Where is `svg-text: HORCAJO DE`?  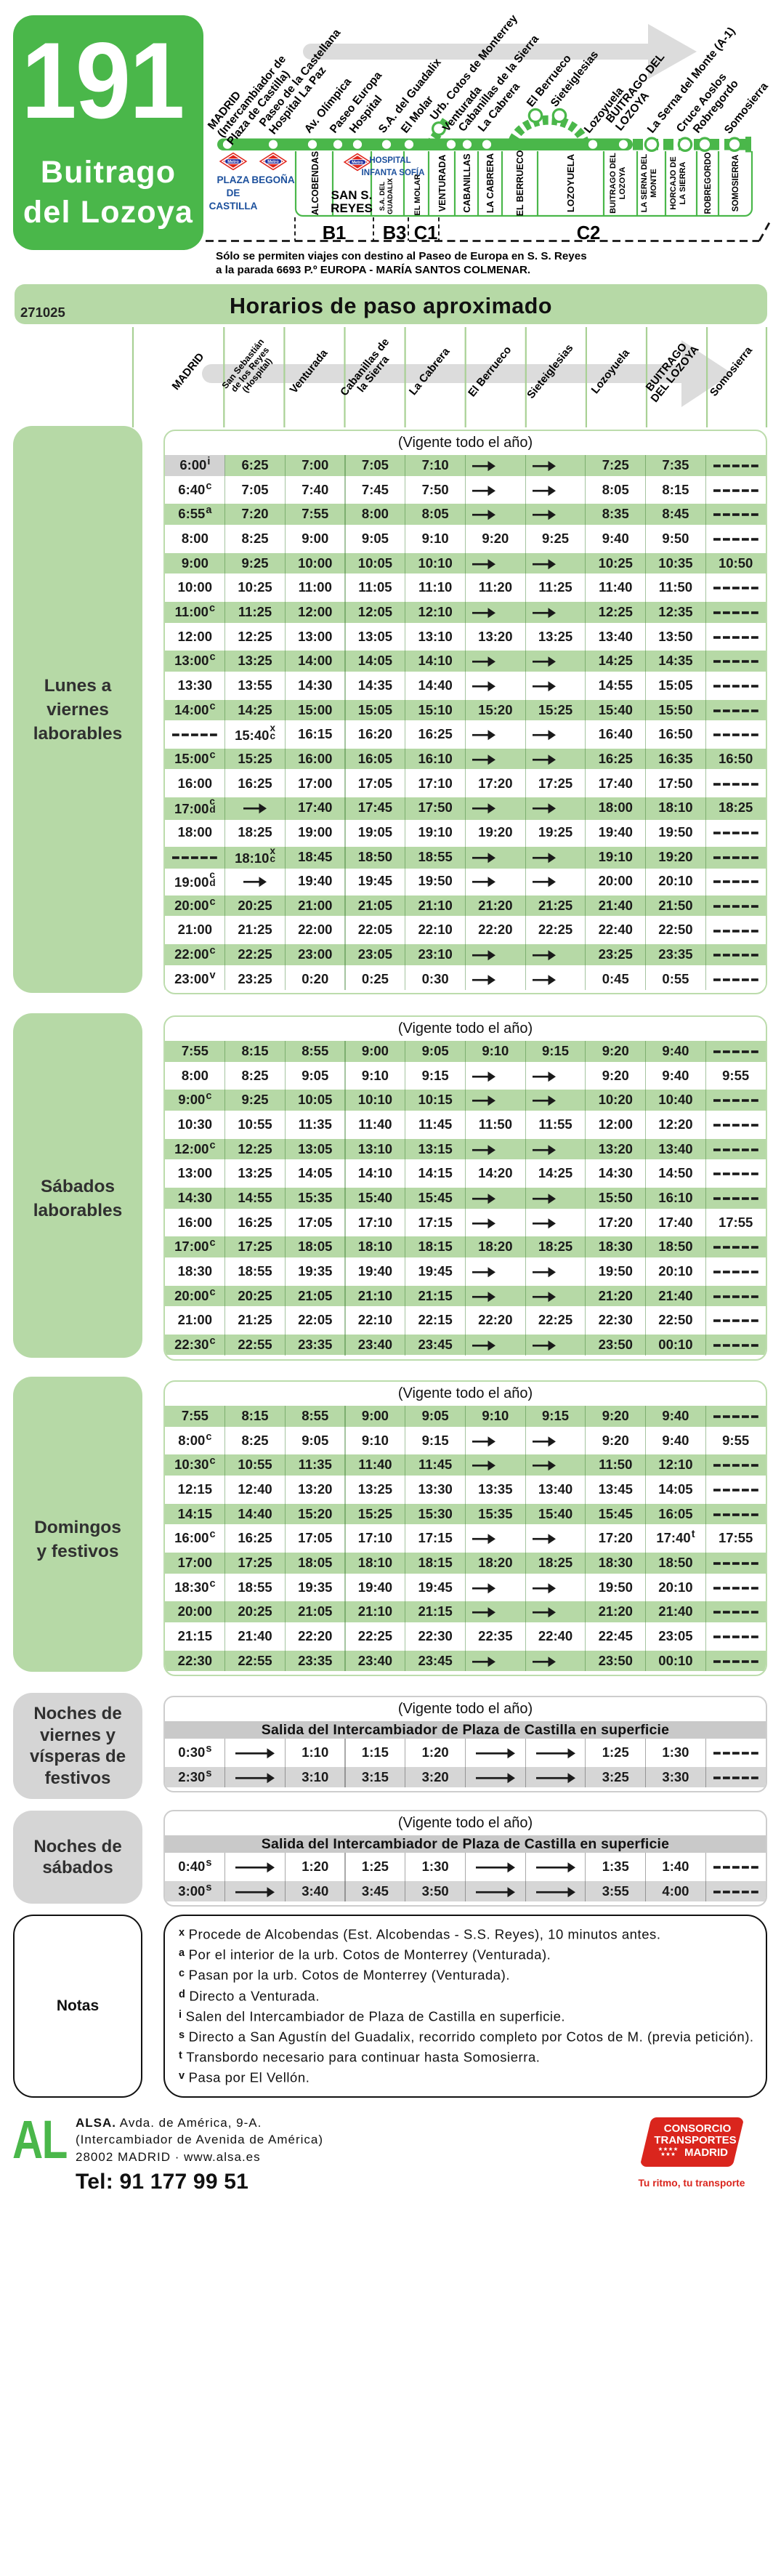 svg-text: HORCAJO DE is located at coordinates (673, 182).